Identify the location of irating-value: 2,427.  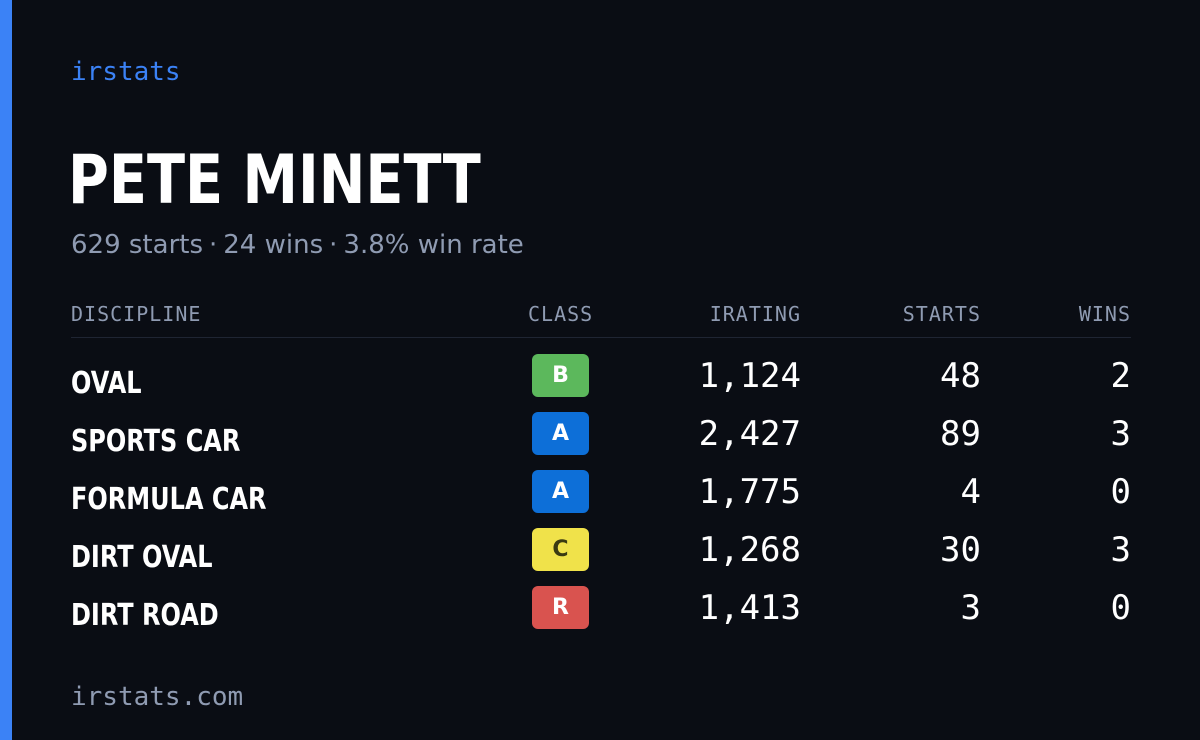
(749, 434).